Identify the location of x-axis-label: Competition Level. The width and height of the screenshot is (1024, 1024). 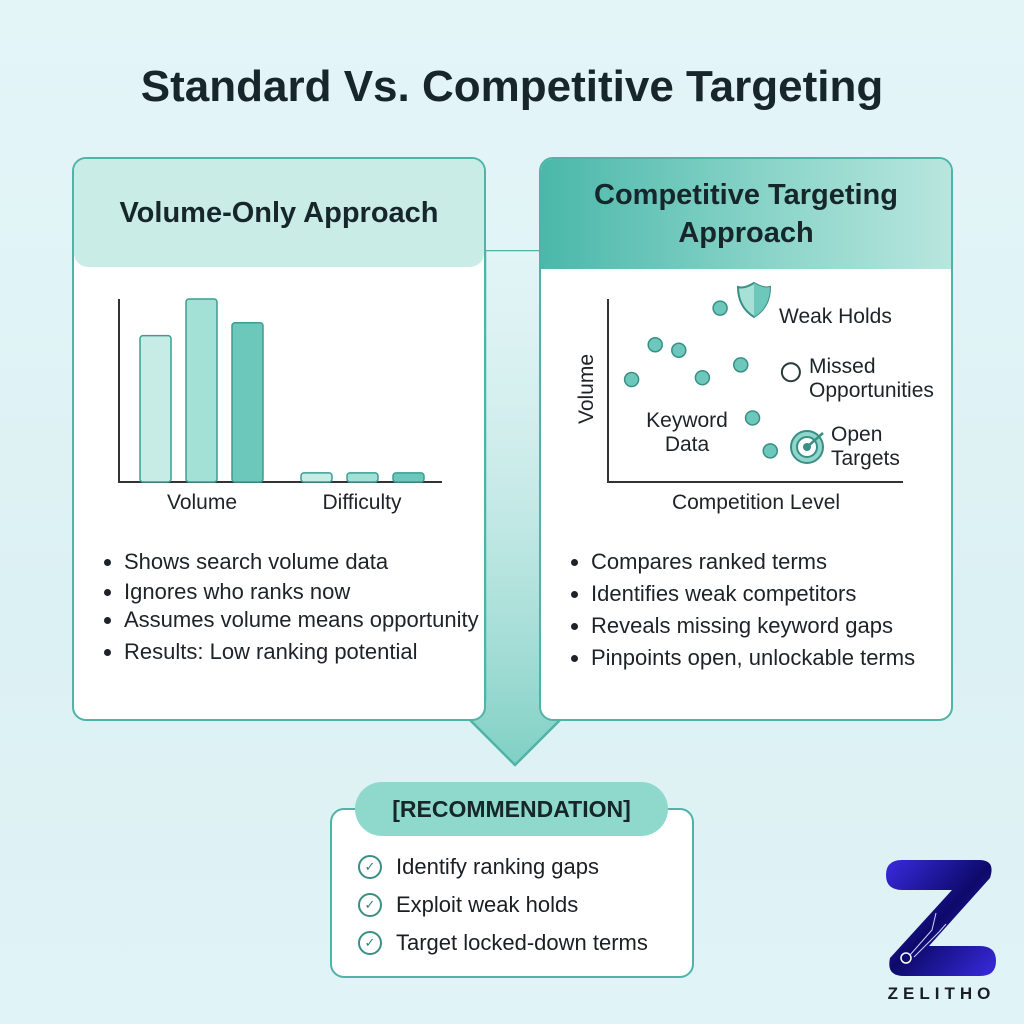
(756, 502).